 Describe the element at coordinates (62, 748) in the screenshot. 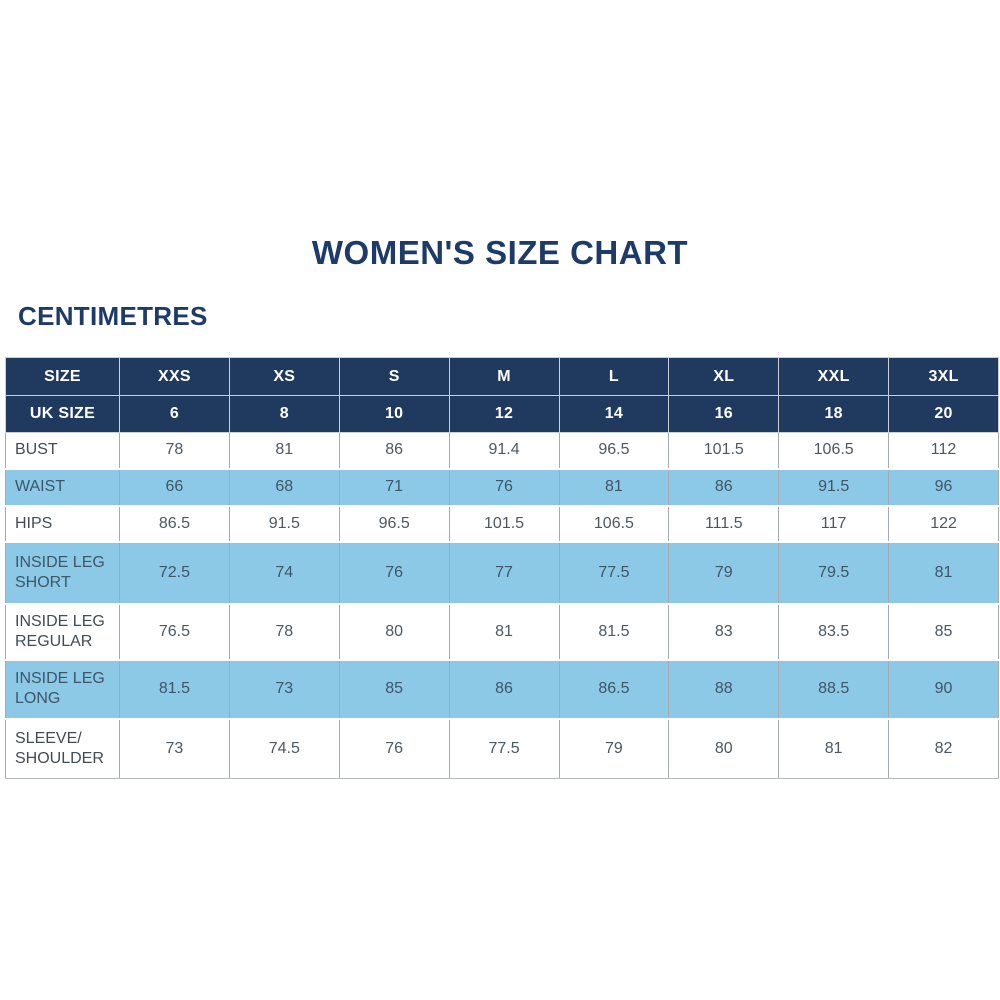

I see `row-label: SLEEVE/ SHOULDER` at that location.